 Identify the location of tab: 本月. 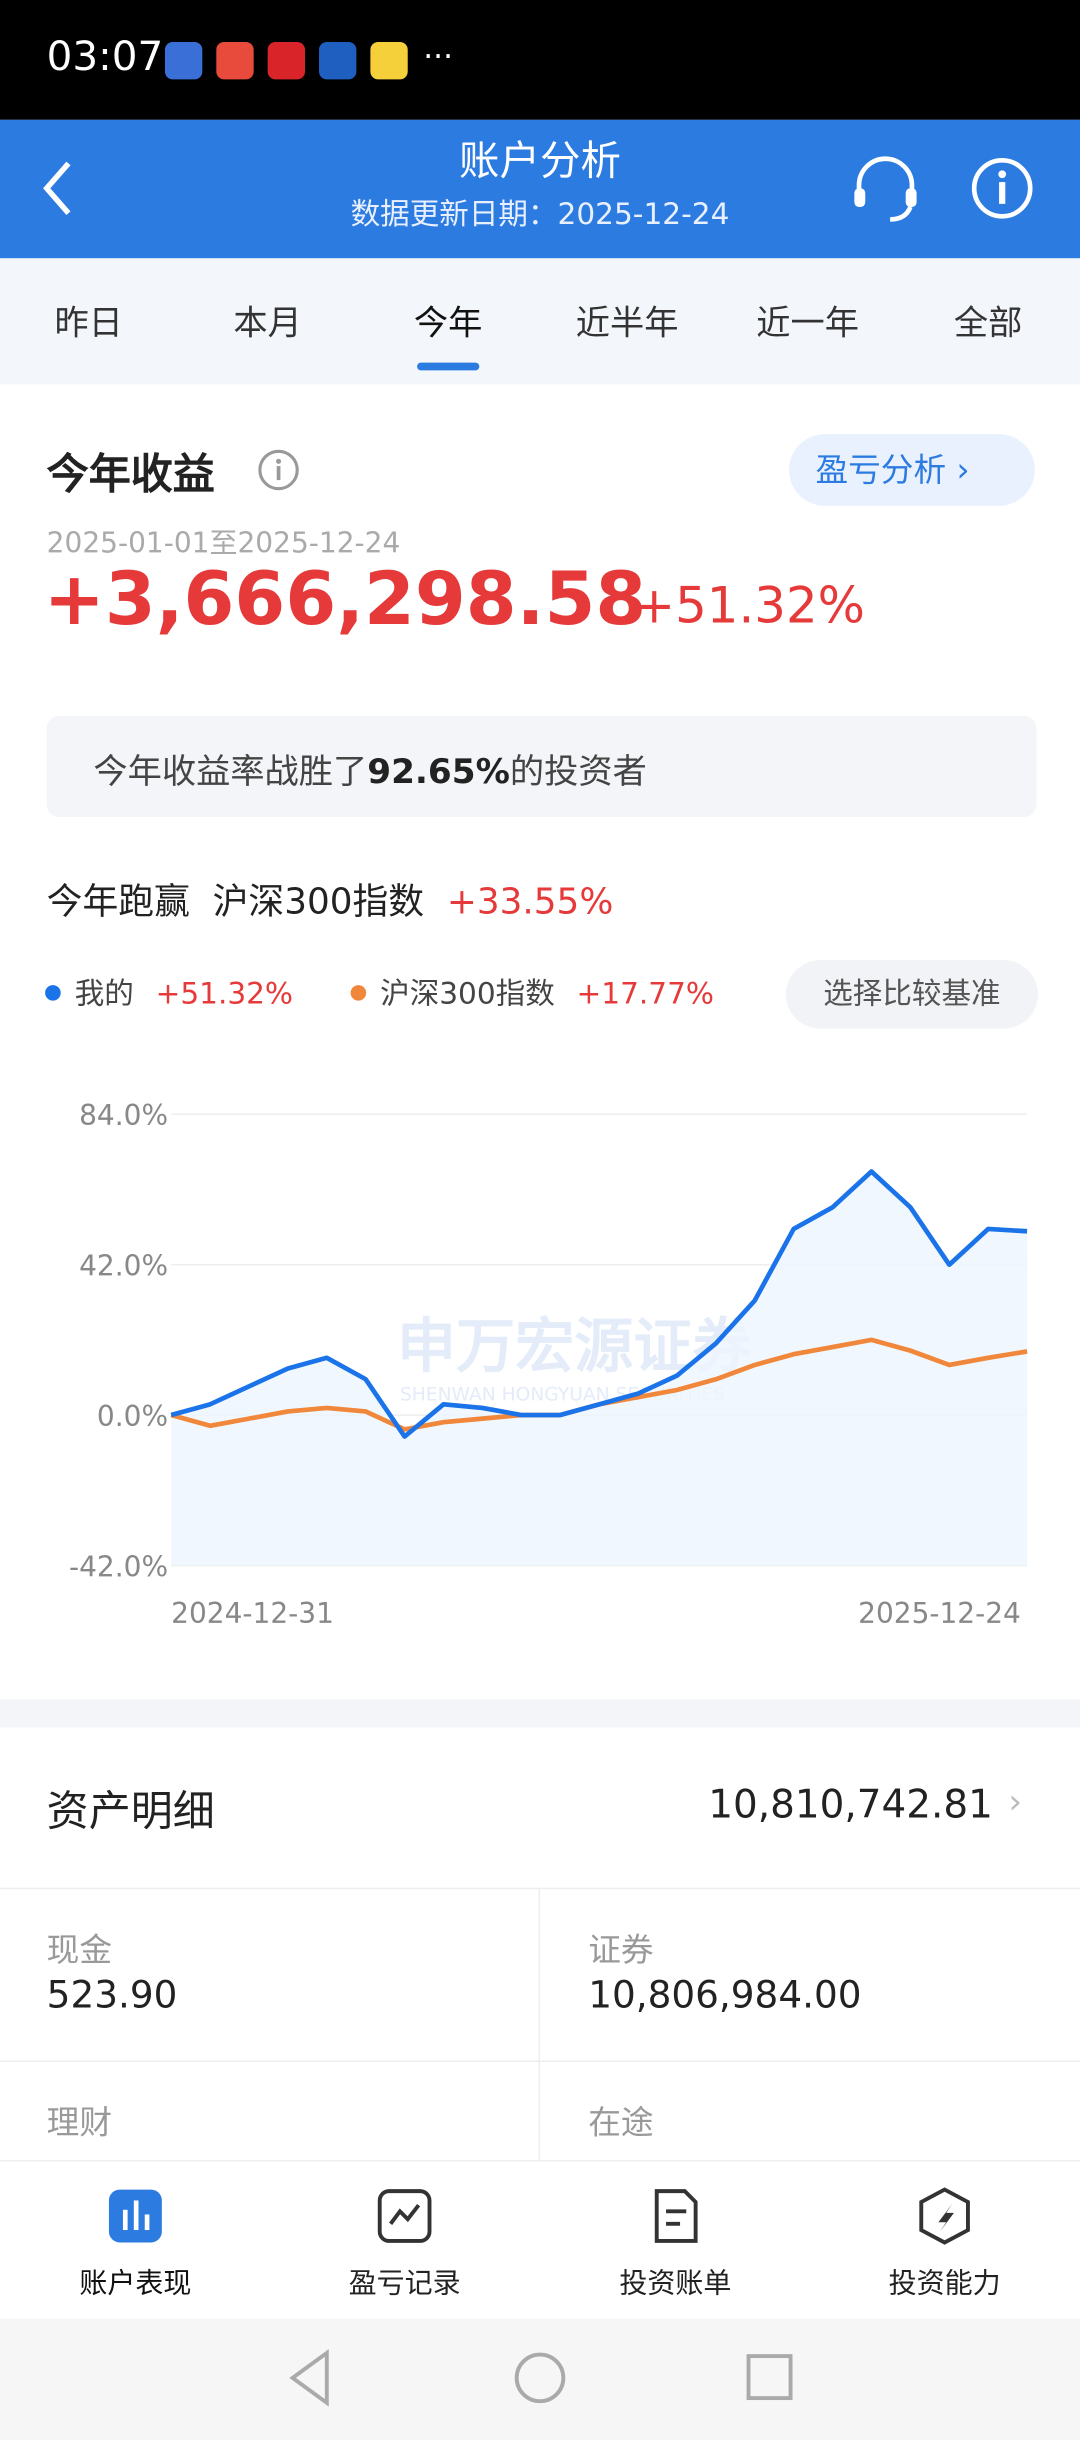
(267, 324).